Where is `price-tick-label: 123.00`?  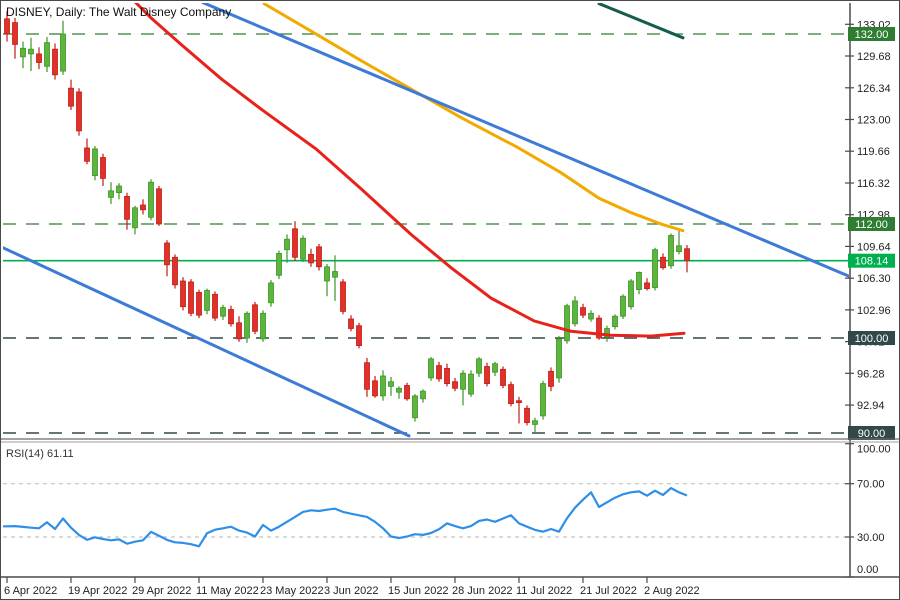
price-tick-label: 123.00 is located at coordinates (874, 121).